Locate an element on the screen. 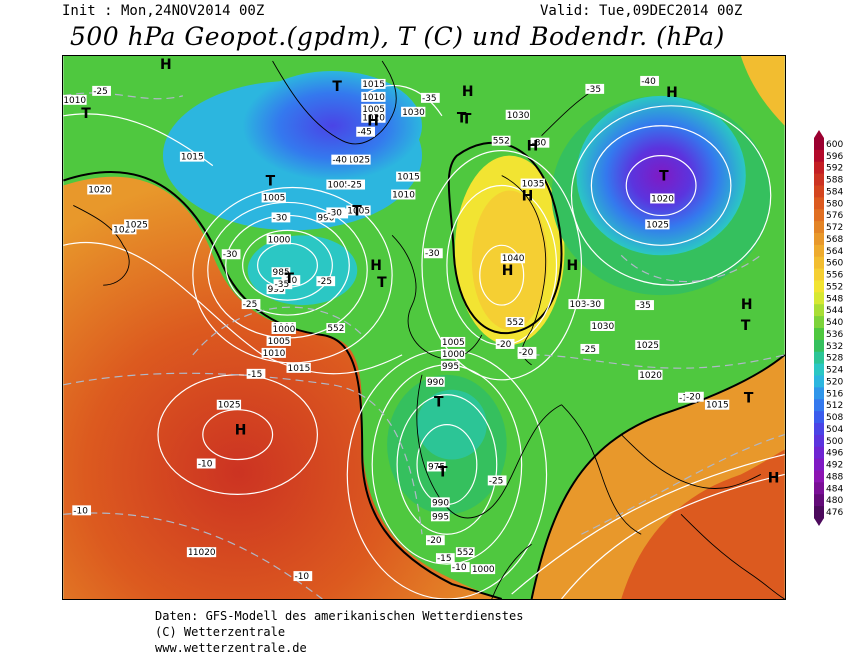 The width and height of the screenshot is (850, 657). legend-arrow-top is located at coordinates (819, 134).